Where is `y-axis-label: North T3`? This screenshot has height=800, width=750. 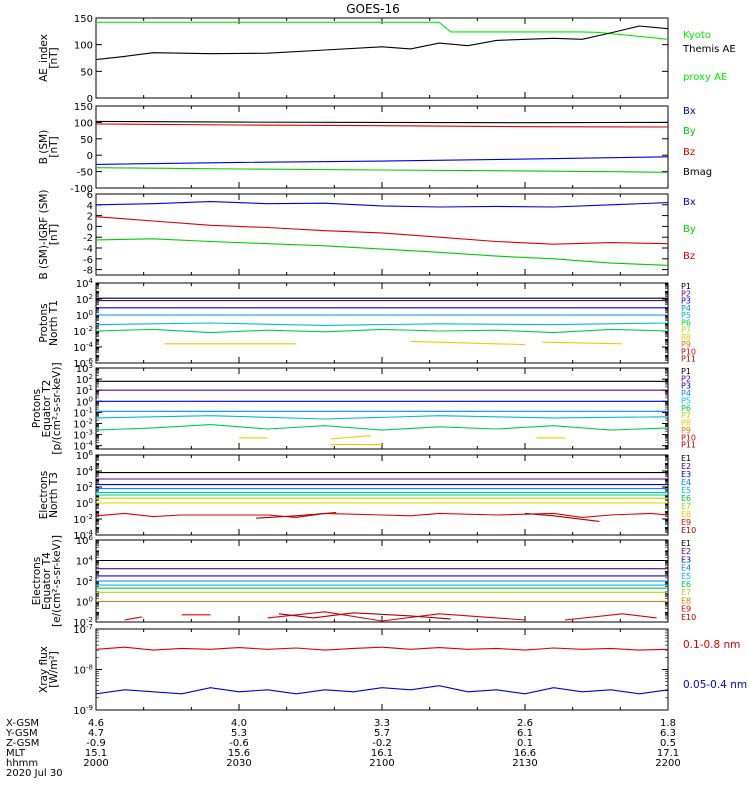
y-axis-label: North T3 is located at coordinates (54, 495).